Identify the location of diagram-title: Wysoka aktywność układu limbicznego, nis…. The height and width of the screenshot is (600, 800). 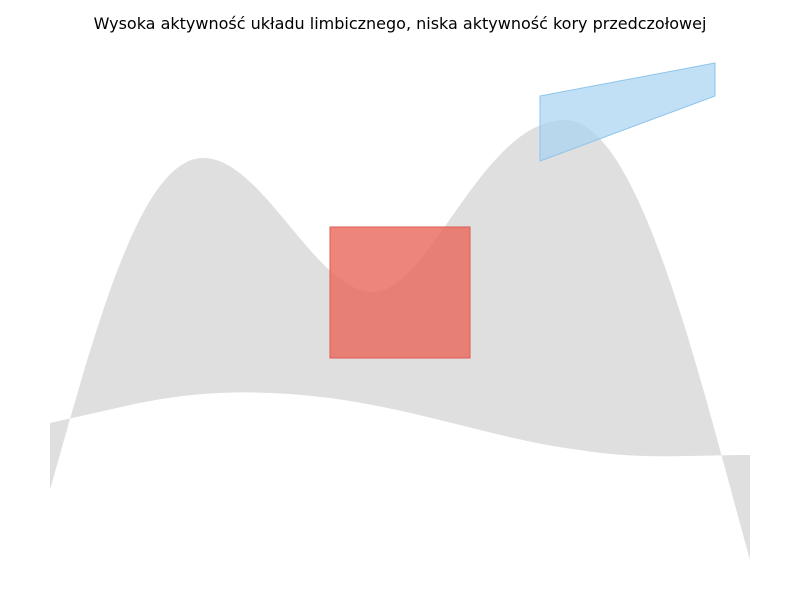
(400, 23).